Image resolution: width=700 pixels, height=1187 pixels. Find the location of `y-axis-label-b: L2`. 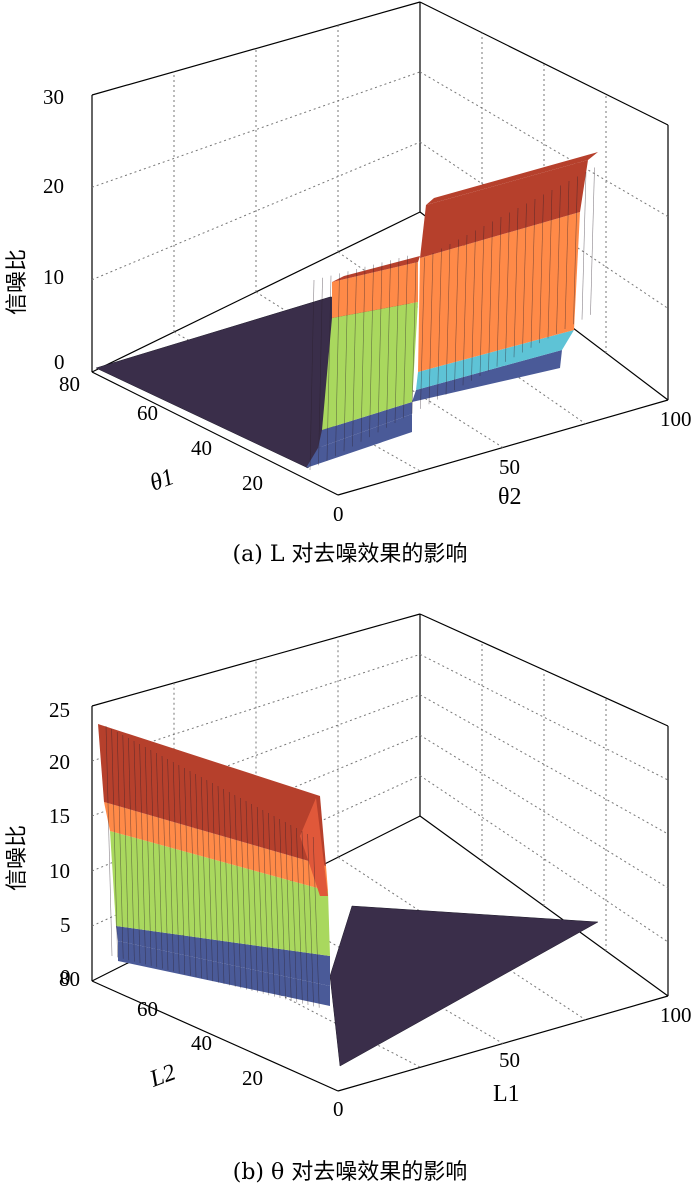

y-axis-label-b: L2 is located at coordinates (163, 1075).